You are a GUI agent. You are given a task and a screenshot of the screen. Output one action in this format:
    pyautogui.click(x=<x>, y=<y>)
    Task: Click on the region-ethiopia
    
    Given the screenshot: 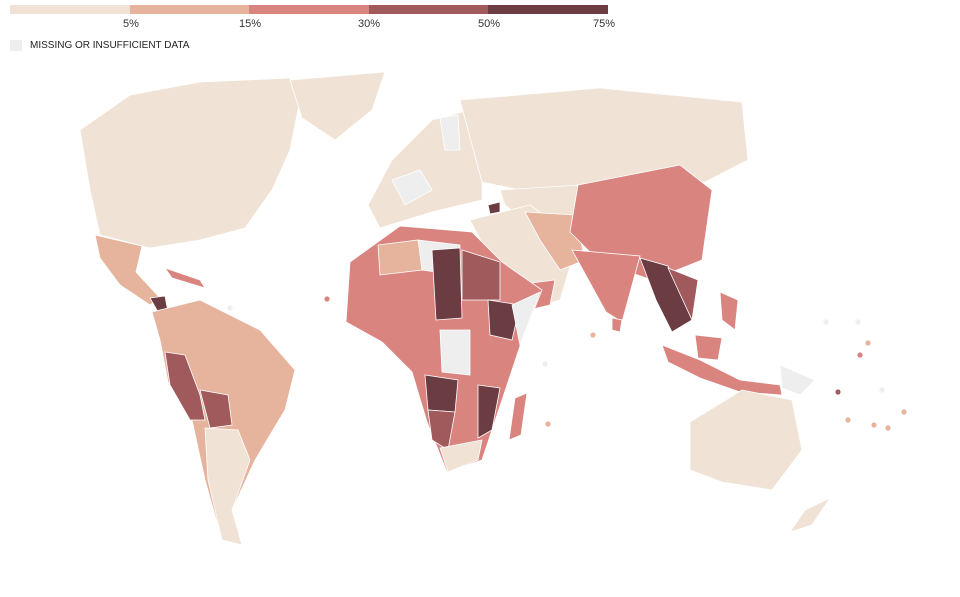 What is the action you would take?
    pyautogui.click(x=504, y=320)
    